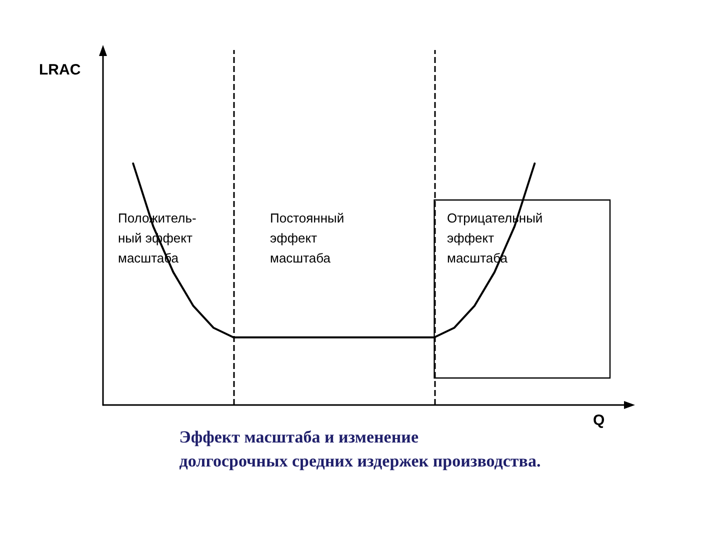  I want to click on text: LRAC, so click(60, 70).